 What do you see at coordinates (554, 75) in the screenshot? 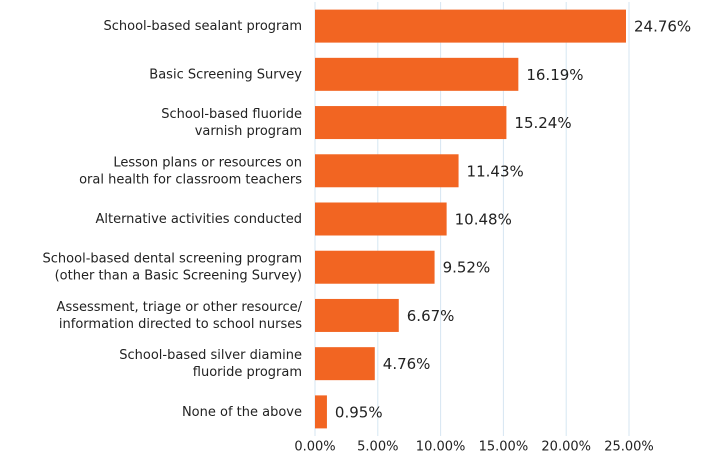
I see `value-label: 16.19%` at bounding box center [554, 75].